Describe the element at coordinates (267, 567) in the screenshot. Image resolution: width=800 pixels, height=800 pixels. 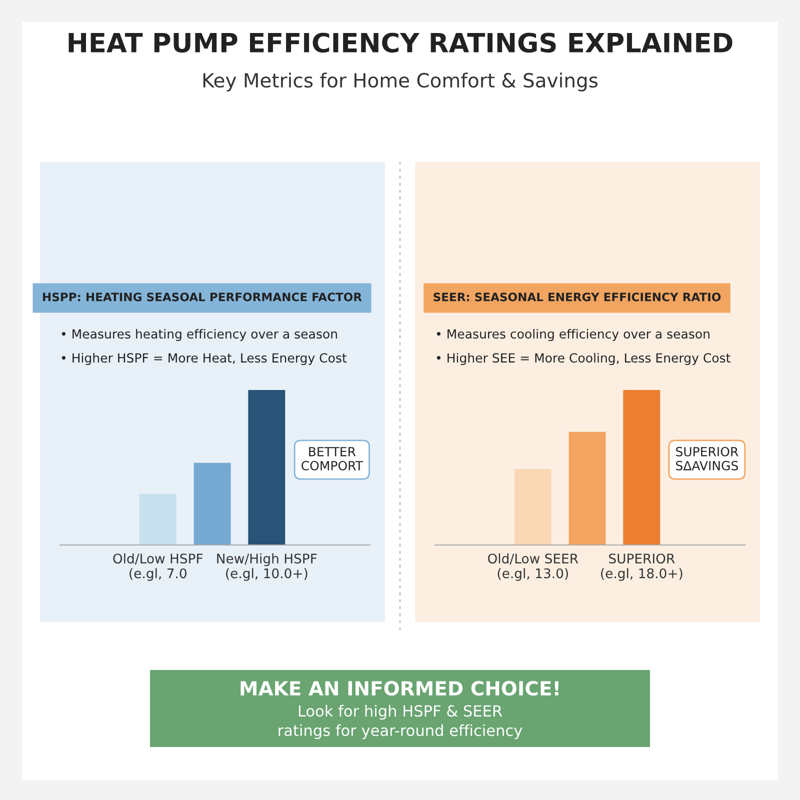
I see `x-tick-label: New/High HSPF (e.gl, 10.0+)` at that location.